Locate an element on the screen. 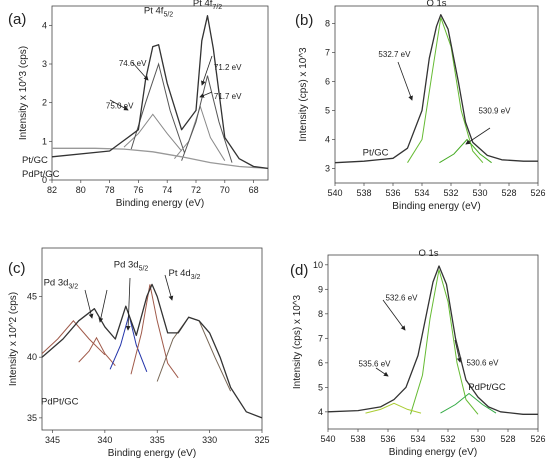 The width and height of the screenshot is (550, 472). y-tick-label: 6 is located at coordinates (320, 363).